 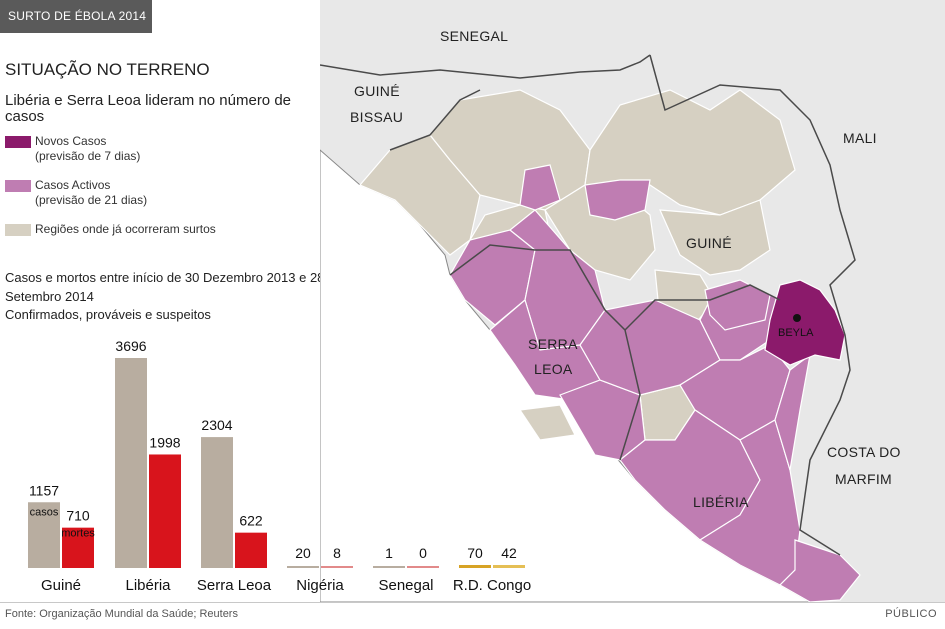 What do you see at coordinates (702, 307) in the screenshot?
I see `border-guinea-liberia` at bounding box center [702, 307].